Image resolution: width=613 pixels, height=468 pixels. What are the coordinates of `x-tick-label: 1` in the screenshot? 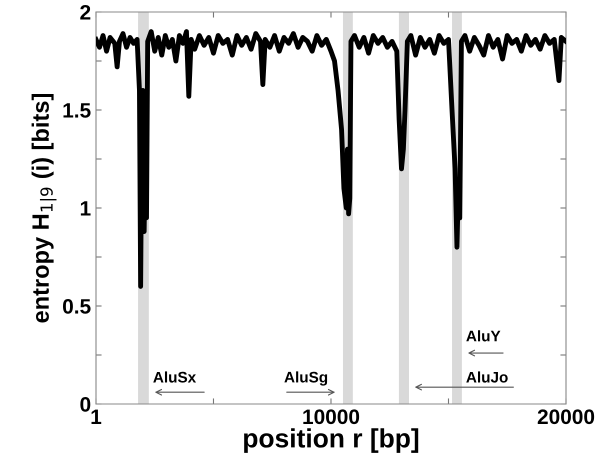 It's located at (97, 417).